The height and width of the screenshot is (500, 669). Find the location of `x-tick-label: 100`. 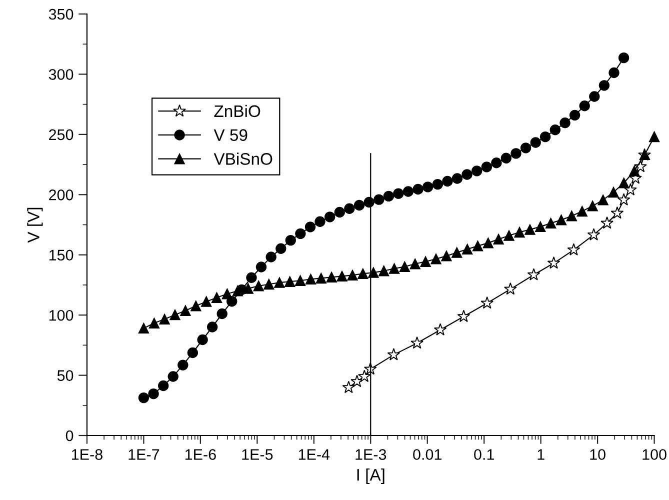

x-tick-label: 100 is located at coordinates (654, 454).